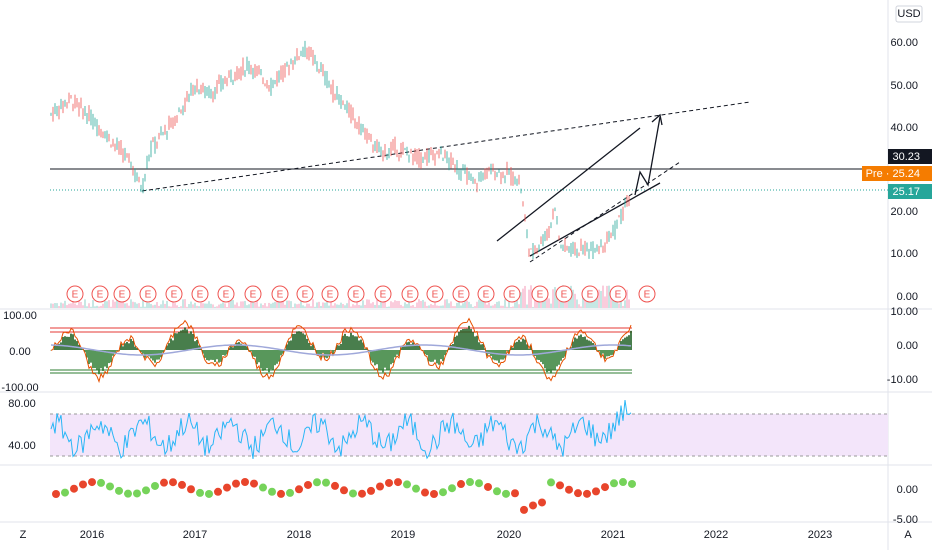  Describe the element at coordinates (19, 388) in the screenshot. I see `osc-tick-left: -100.00` at that location.